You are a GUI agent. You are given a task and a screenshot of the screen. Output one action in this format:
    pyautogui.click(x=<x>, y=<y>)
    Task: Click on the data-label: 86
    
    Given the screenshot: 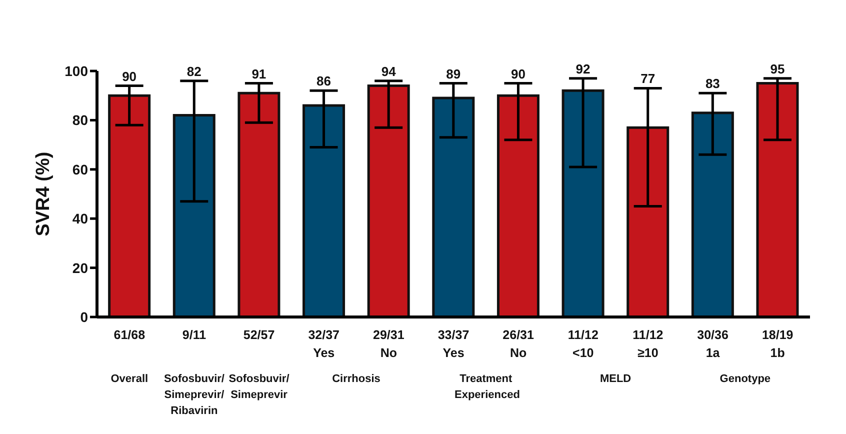 What is the action you would take?
    pyautogui.click(x=324, y=81)
    